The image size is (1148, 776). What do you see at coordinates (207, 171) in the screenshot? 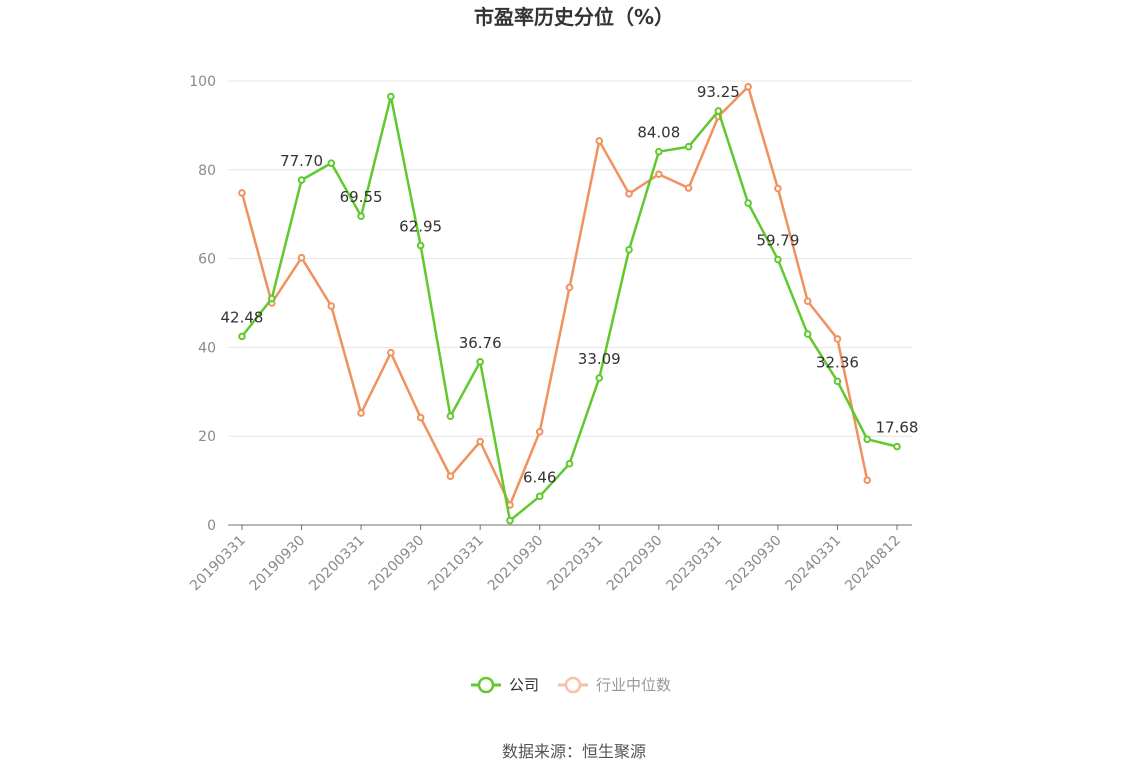
I see `y-tick-label: 80` at bounding box center [207, 171].